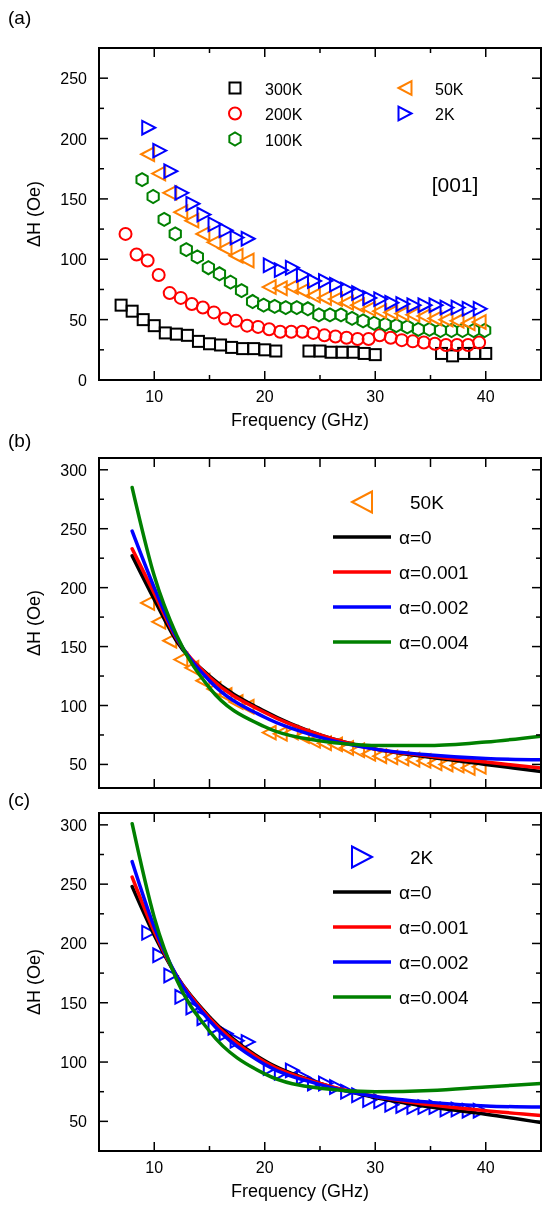 The height and width of the screenshot is (1222, 542). Describe the element at coordinates (434, 607) in the screenshot. I see `legend-label: α=0.002` at that location.